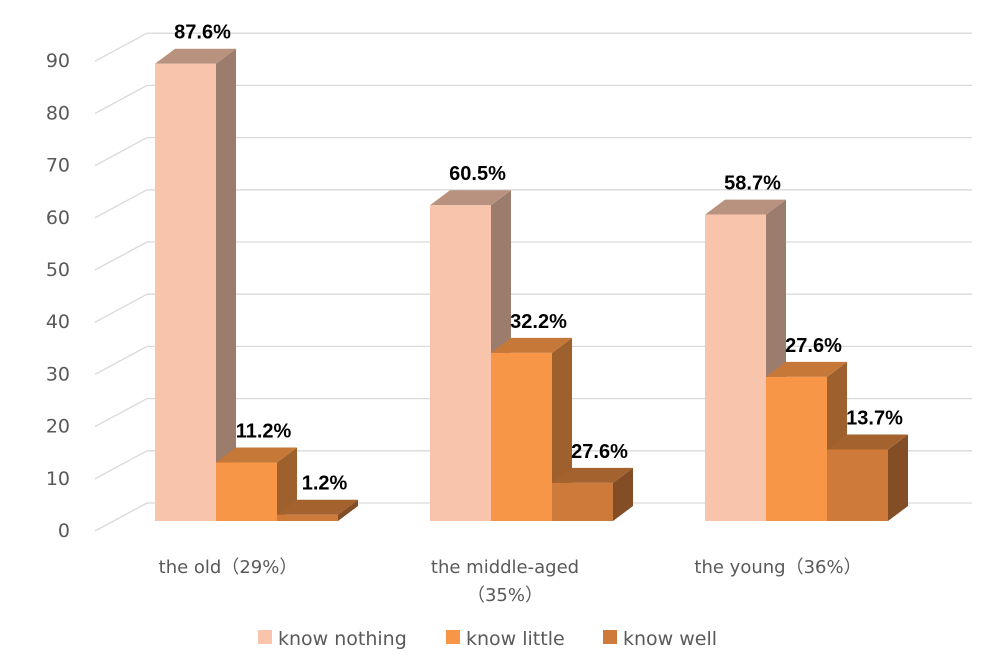 Image resolution: width=1000 pixels, height=667 pixels. Describe the element at coordinates (58, 166) in the screenshot. I see `y-tick-label: 70` at that location.